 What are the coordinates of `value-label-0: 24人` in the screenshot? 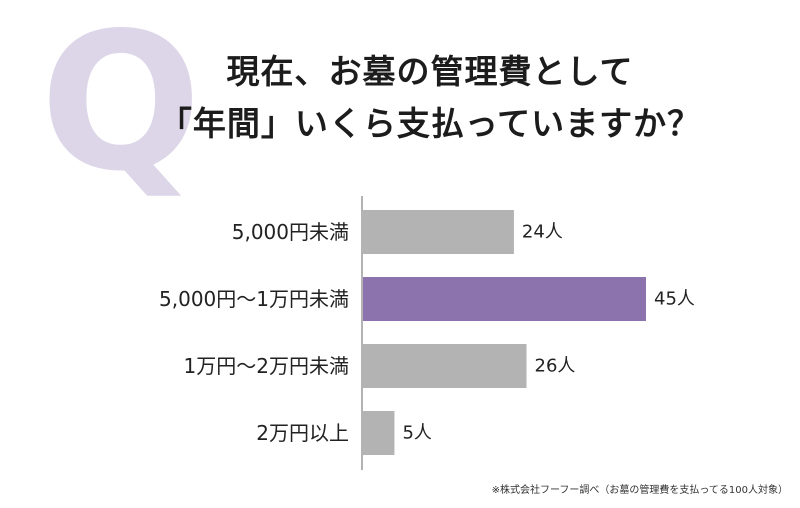 It's located at (542, 232).